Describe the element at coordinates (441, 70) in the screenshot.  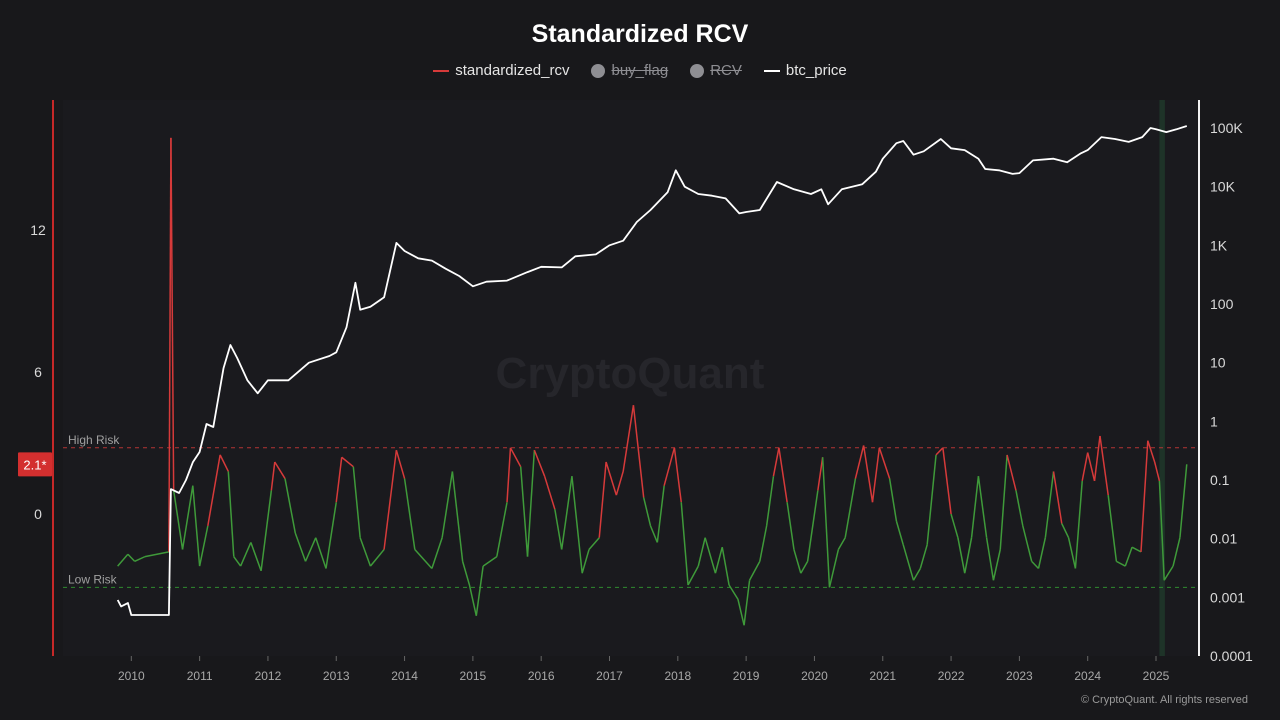
I see `legend-line-swatch` at that location.